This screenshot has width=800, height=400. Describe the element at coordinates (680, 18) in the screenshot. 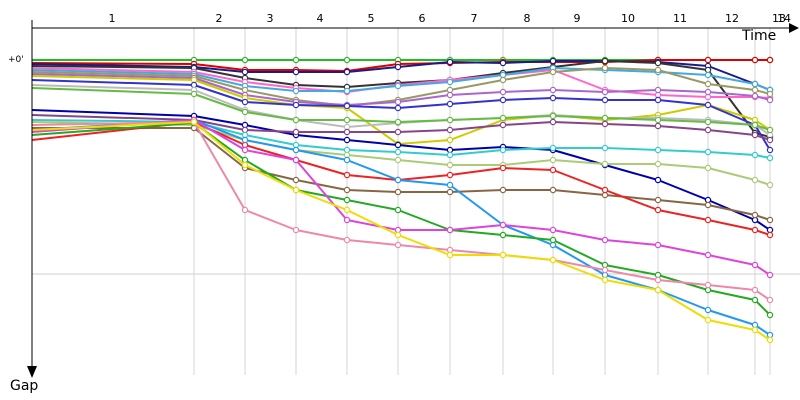

I see `lap-label-11: 11` at that location.